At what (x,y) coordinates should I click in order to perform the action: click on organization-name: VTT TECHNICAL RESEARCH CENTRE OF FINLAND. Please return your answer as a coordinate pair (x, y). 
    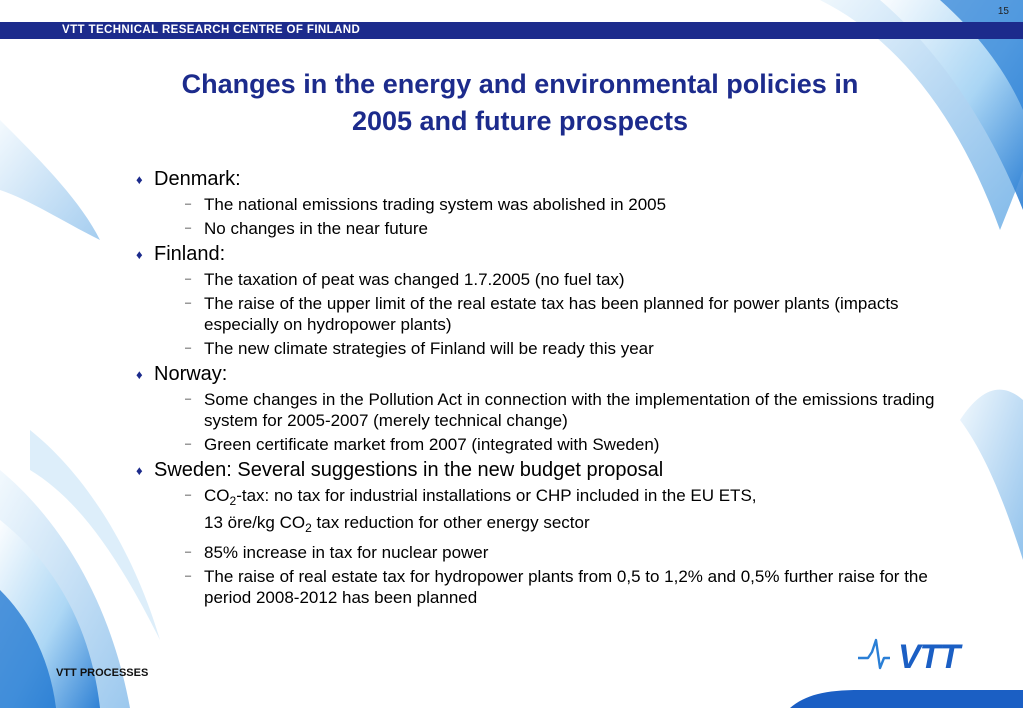
    Looking at the image, I should click on (211, 30).